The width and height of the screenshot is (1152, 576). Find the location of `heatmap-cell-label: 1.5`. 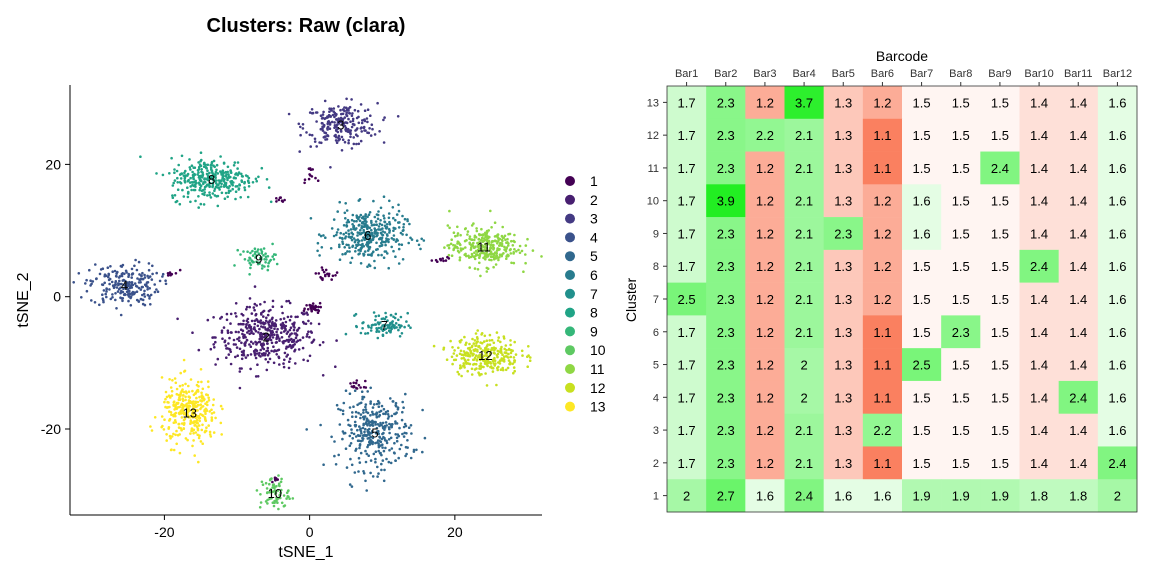

heatmap-cell-label: 1.5 is located at coordinates (922, 135).